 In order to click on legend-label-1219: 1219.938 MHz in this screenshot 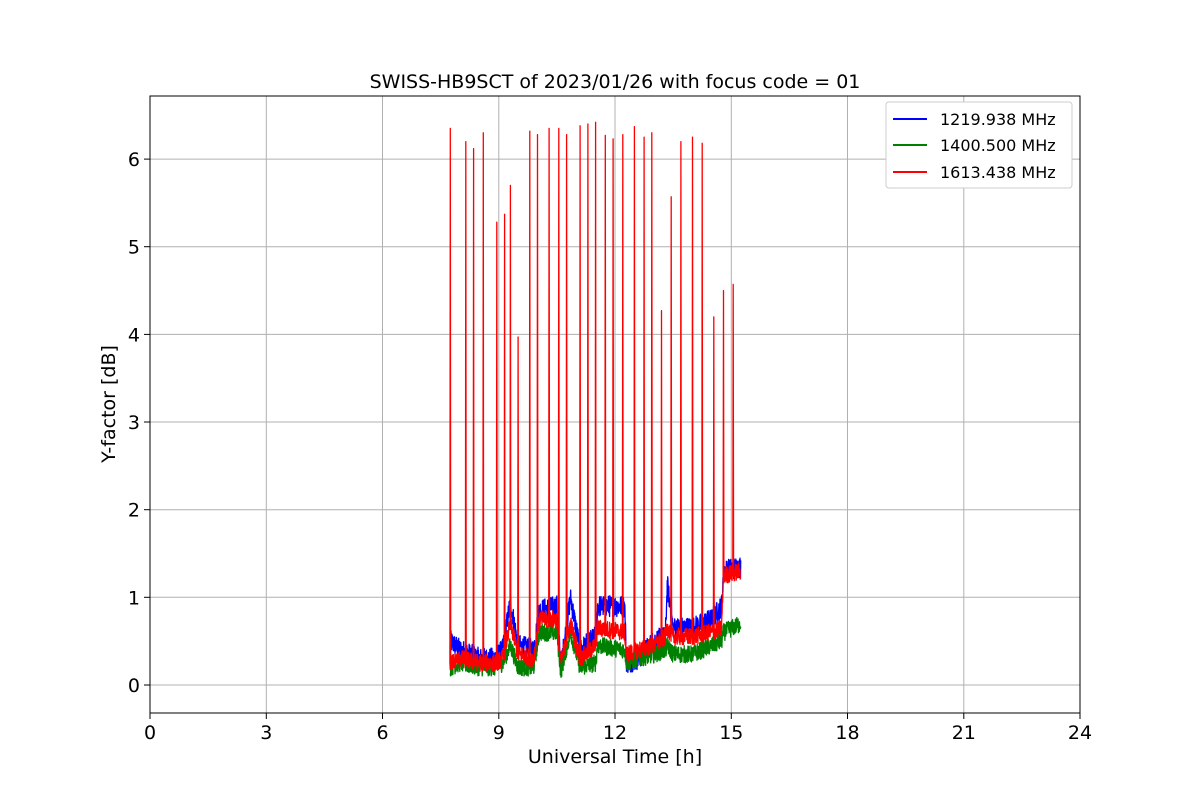, I will do `click(998, 119)`.